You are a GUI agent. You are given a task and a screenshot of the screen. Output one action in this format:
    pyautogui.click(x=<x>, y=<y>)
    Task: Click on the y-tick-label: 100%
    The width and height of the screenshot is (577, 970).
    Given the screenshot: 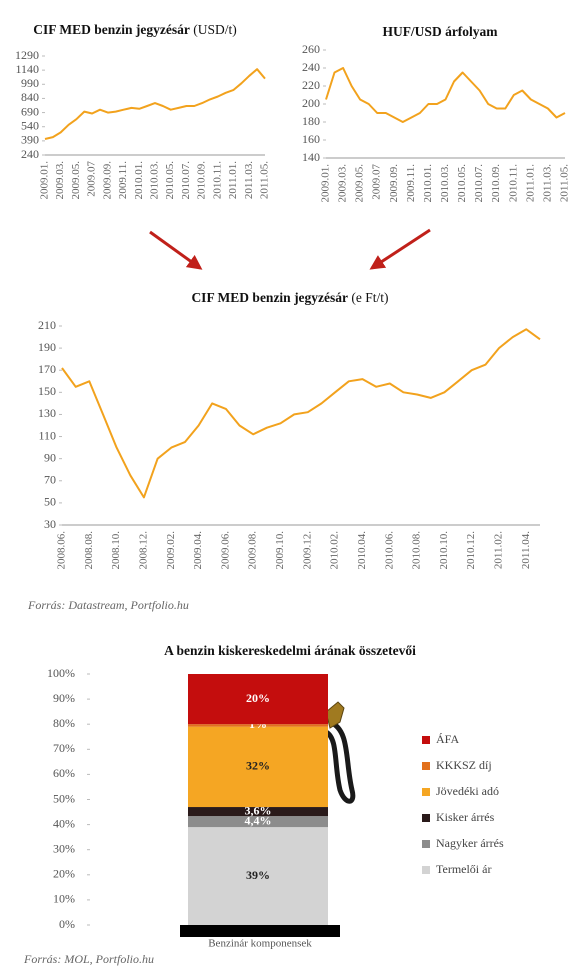 What is the action you would take?
    pyautogui.click(x=61, y=673)
    